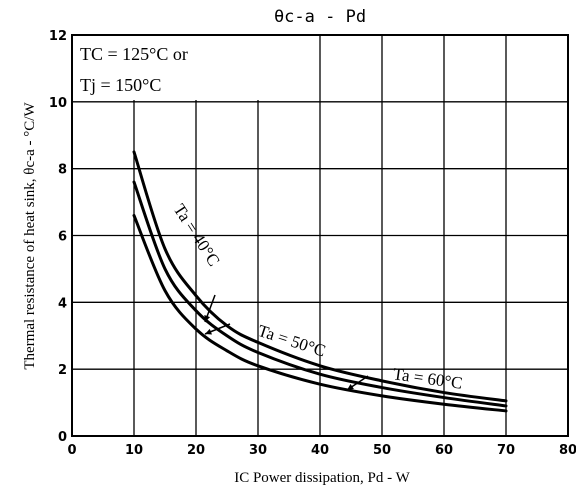 The width and height of the screenshot is (576, 494). Describe the element at coordinates (58, 103) in the screenshot. I see `y-tick-label: 10` at that location.